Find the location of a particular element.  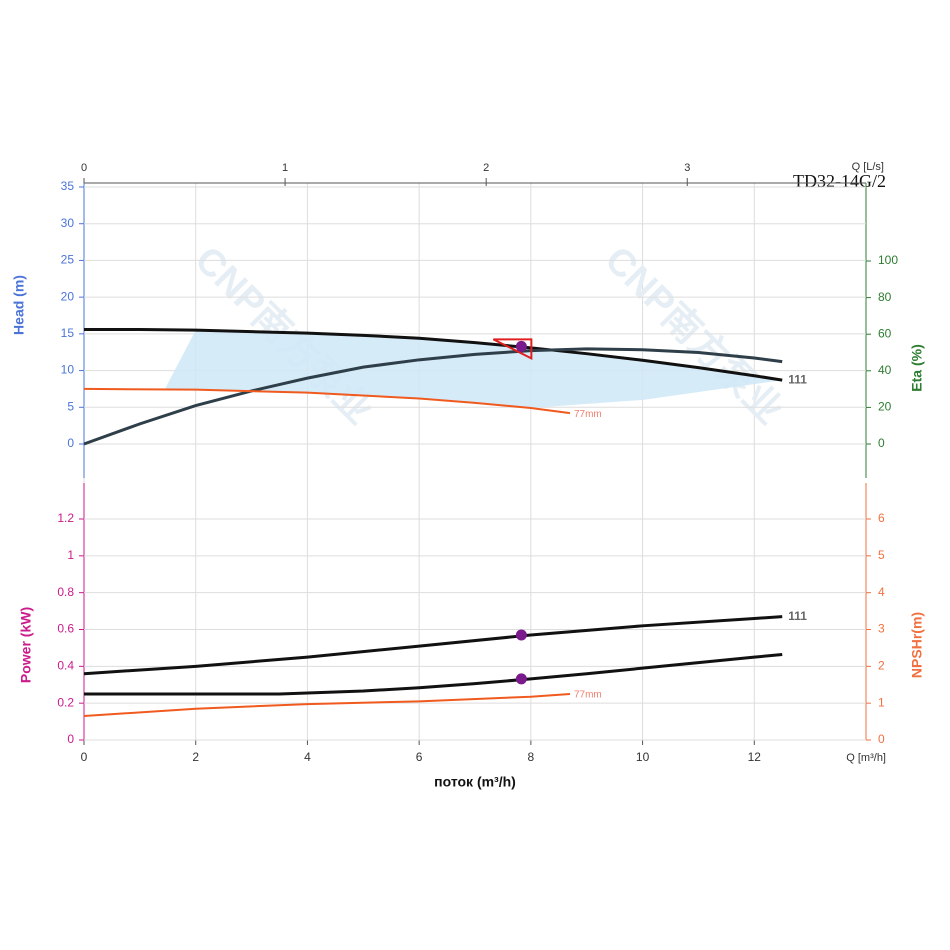

y-axis-title: Head (m) is located at coordinates (19, 305).